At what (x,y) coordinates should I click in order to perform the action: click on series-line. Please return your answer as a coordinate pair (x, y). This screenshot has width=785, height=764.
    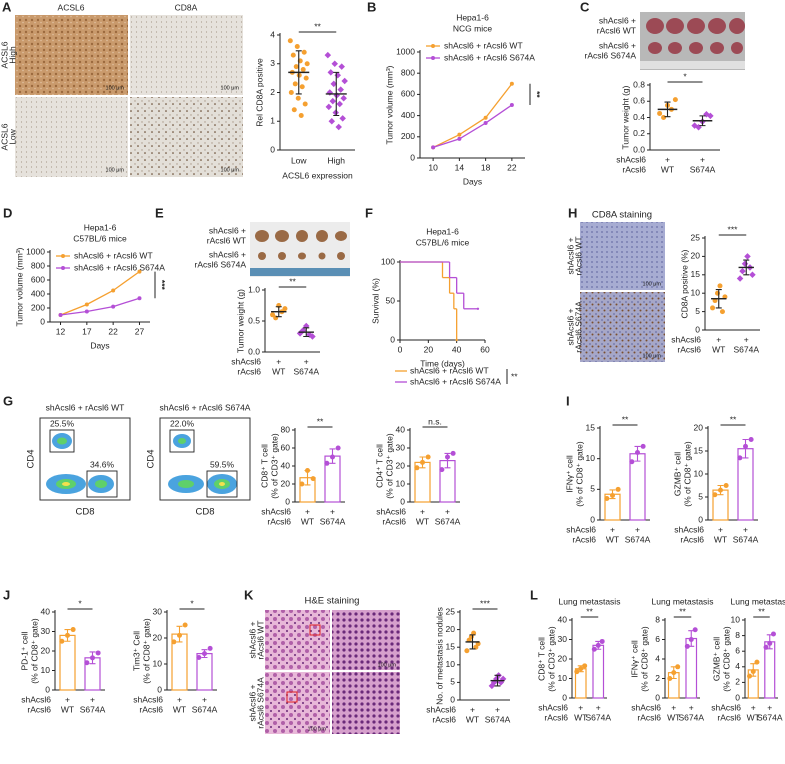
    Looking at the image, I should click on (472, 115).